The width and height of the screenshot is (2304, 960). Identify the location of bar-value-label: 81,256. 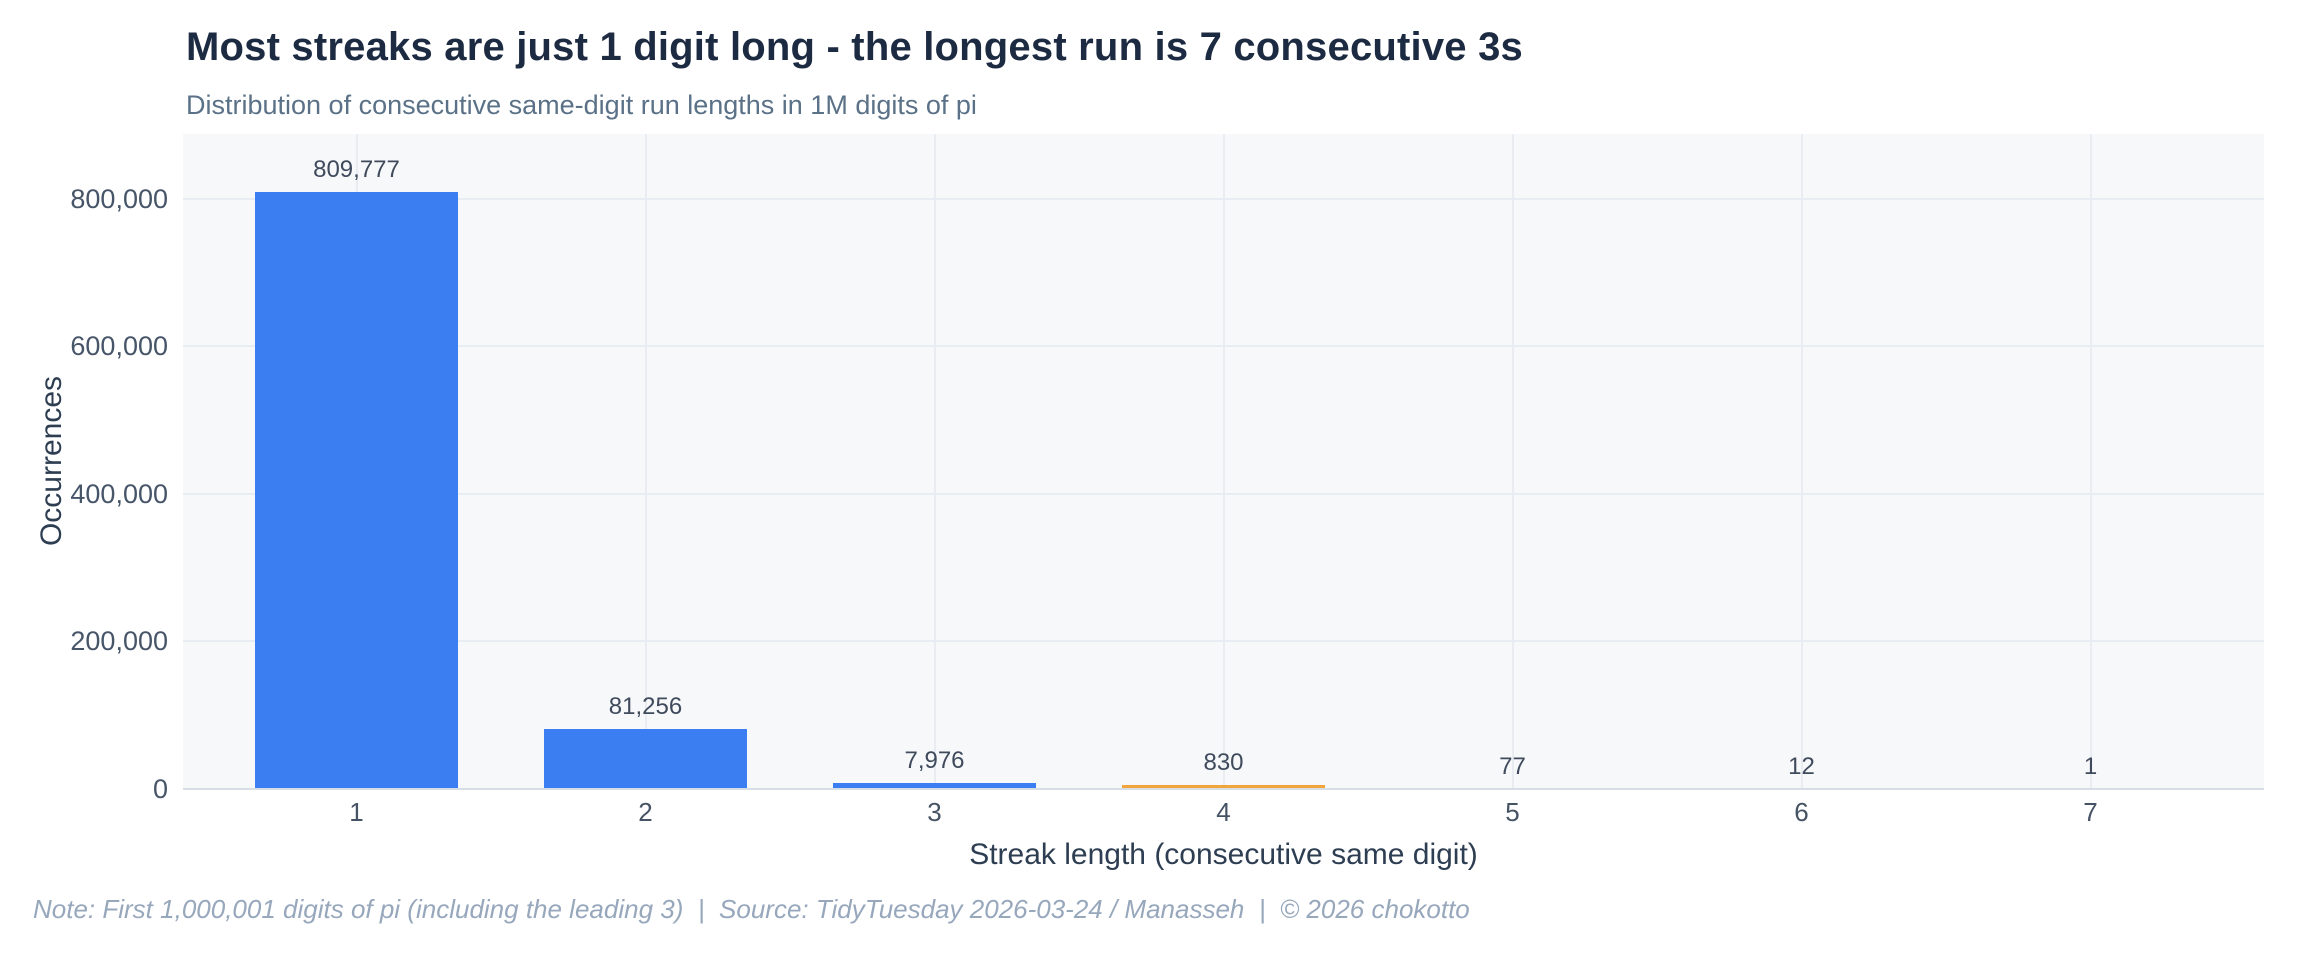
(645, 707).